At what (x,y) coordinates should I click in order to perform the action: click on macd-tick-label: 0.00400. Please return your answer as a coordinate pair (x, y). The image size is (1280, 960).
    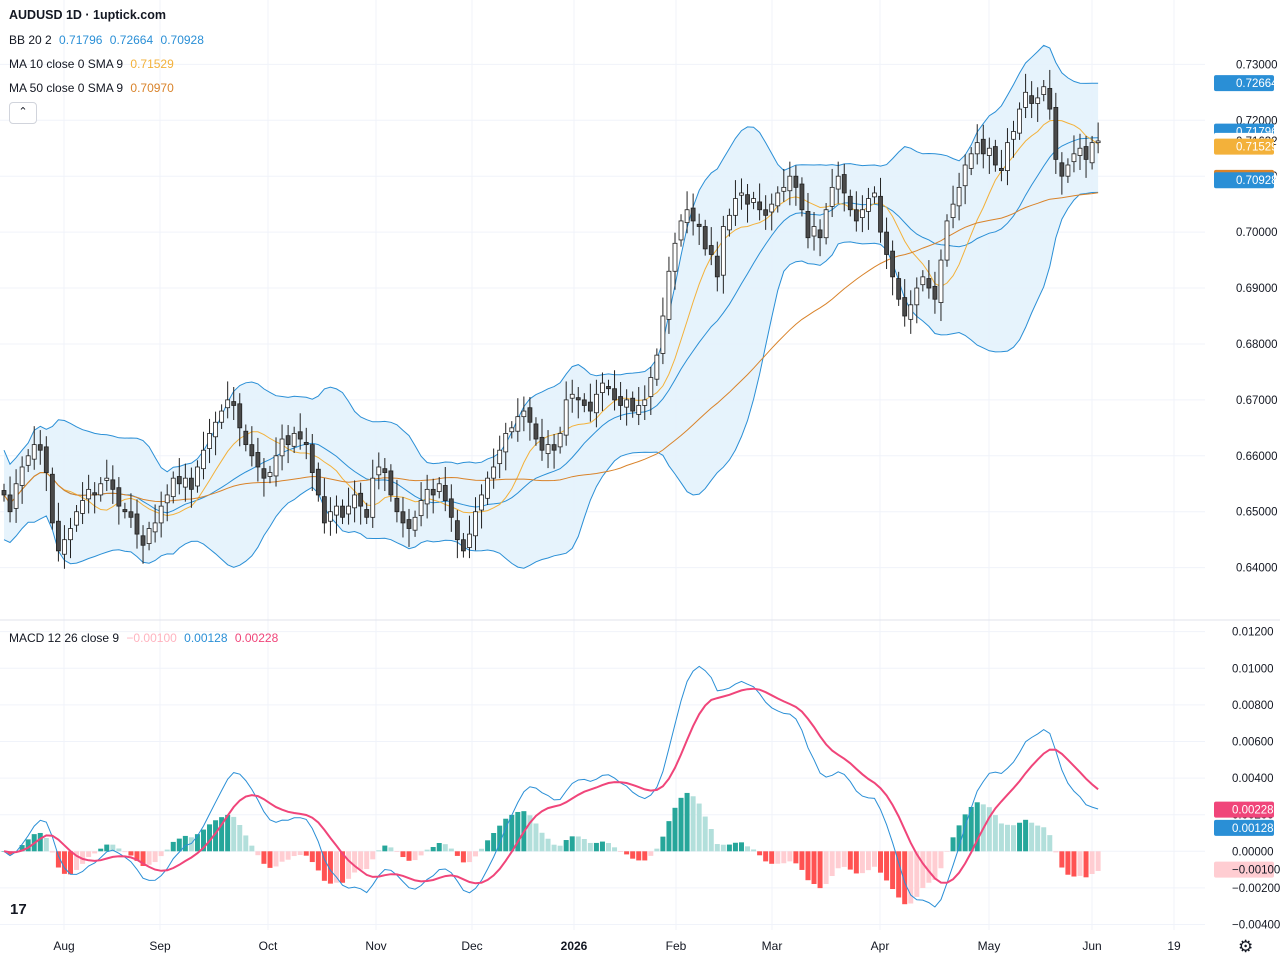
    Looking at the image, I should click on (1253, 779).